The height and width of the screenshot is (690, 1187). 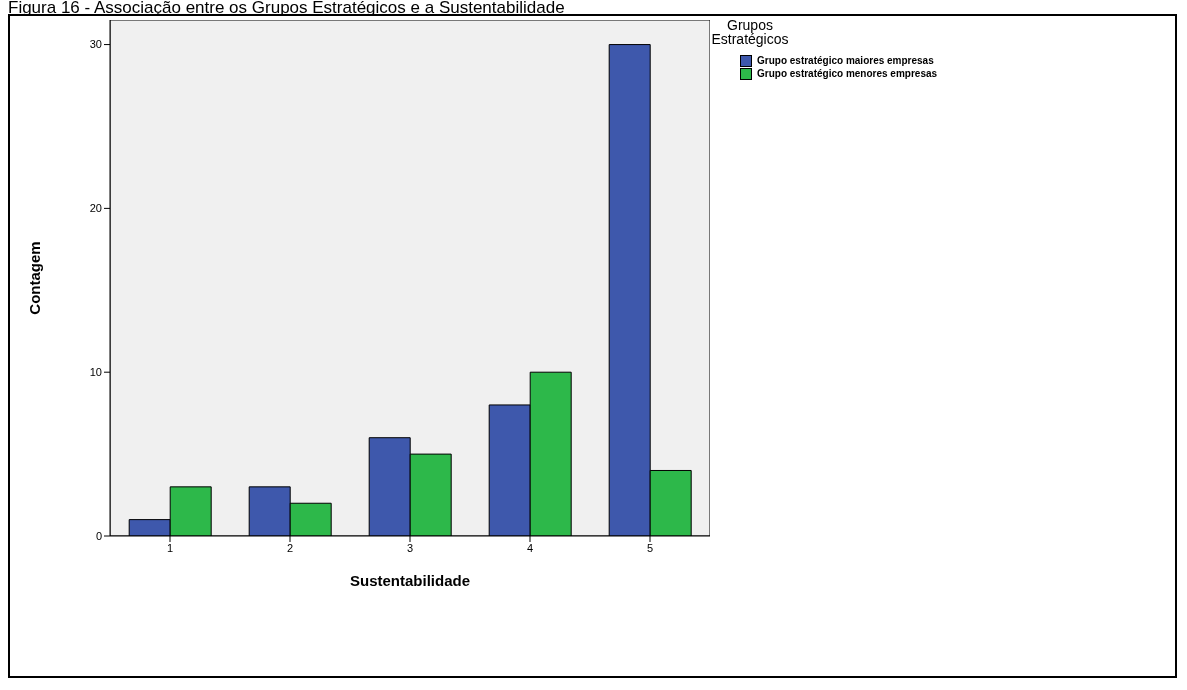 What do you see at coordinates (95, 208) in the screenshot?
I see `y-tick-label: 20` at bounding box center [95, 208].